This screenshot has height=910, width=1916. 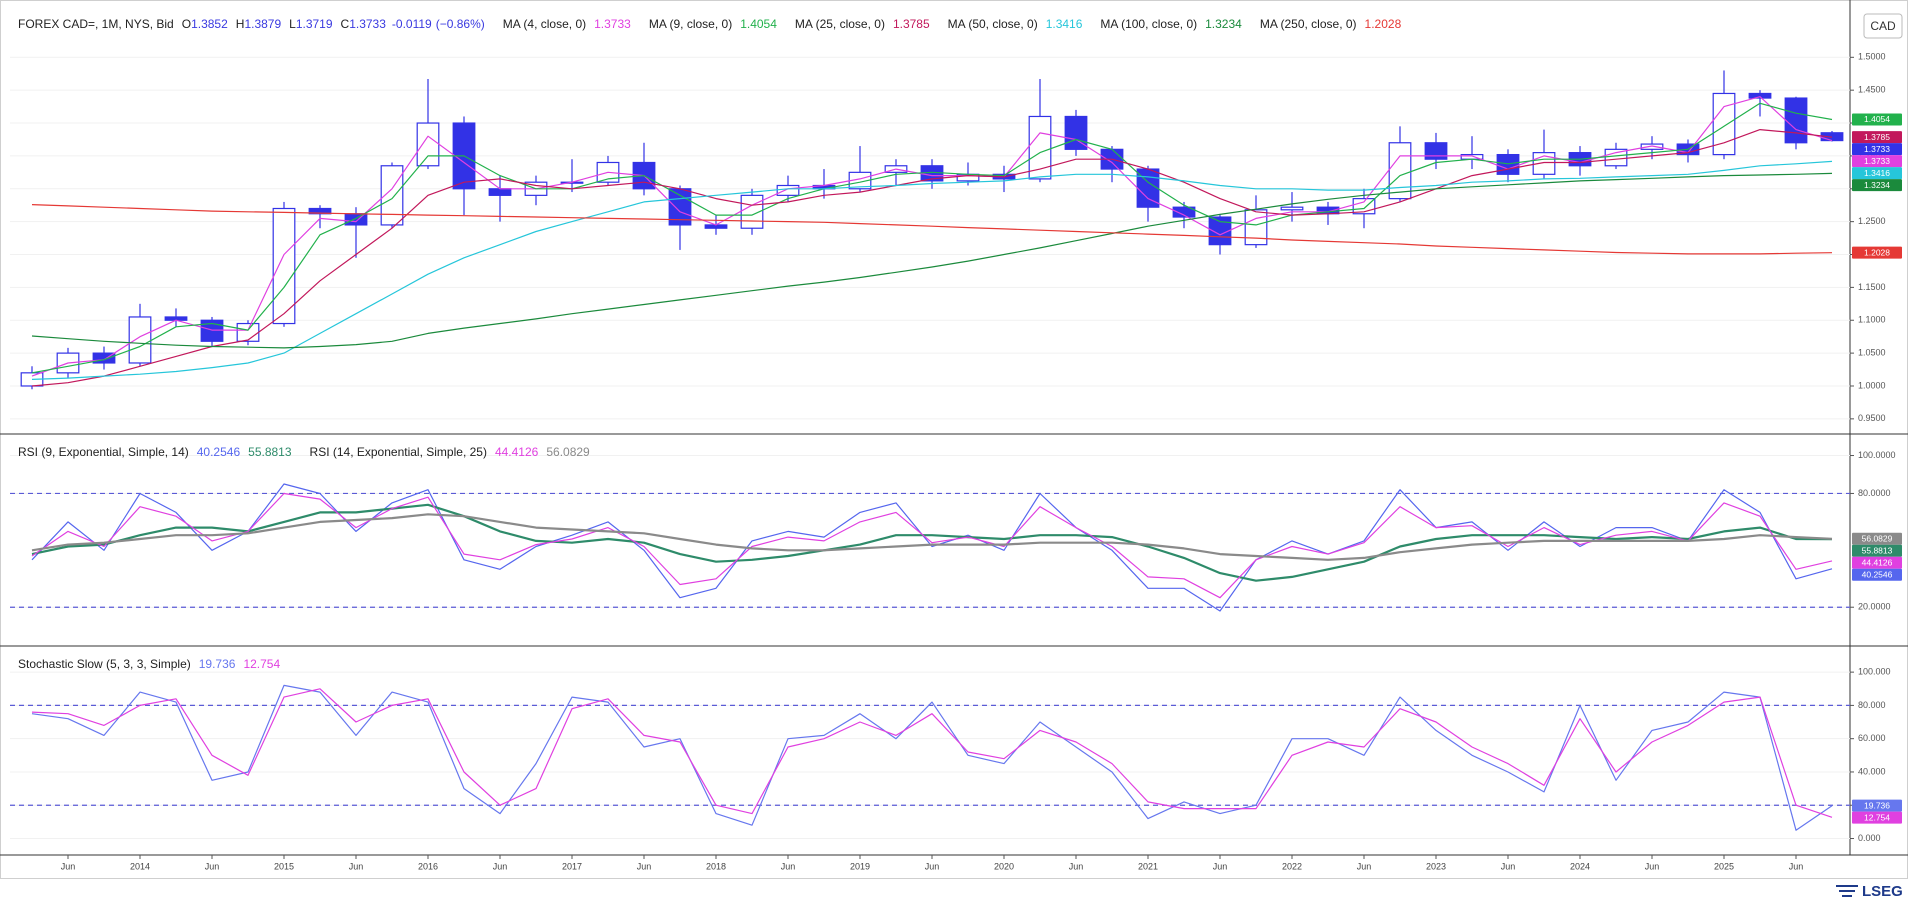 What do you see at coordinates (1872, 418) in the screenshot?
I see `y-tick-label: 0.9500` at bounding box center [1872, 418].